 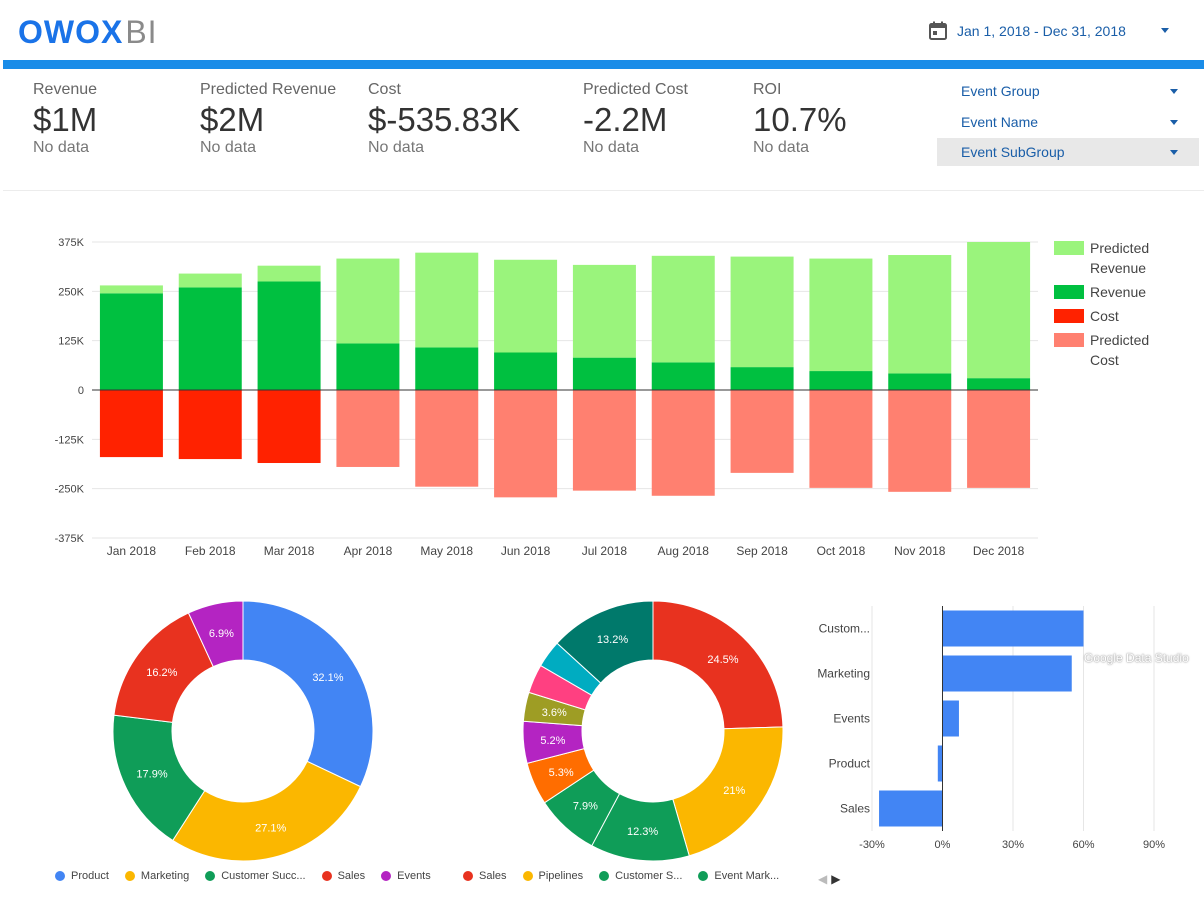 I want to click on date-range-picker: Jan 1, 2018 - Dec 31, 2018, so click(x=1053, y=31).